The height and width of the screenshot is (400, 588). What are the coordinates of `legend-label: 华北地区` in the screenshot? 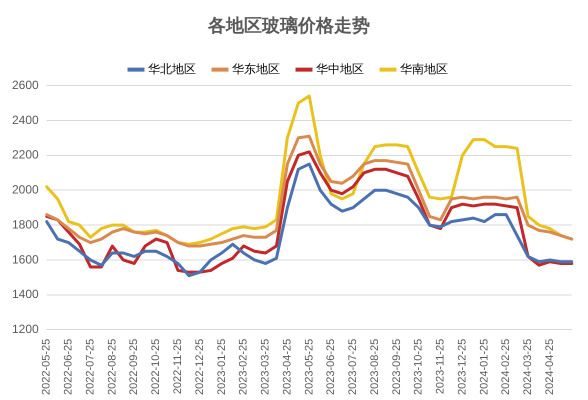 It's located at (172, 69).